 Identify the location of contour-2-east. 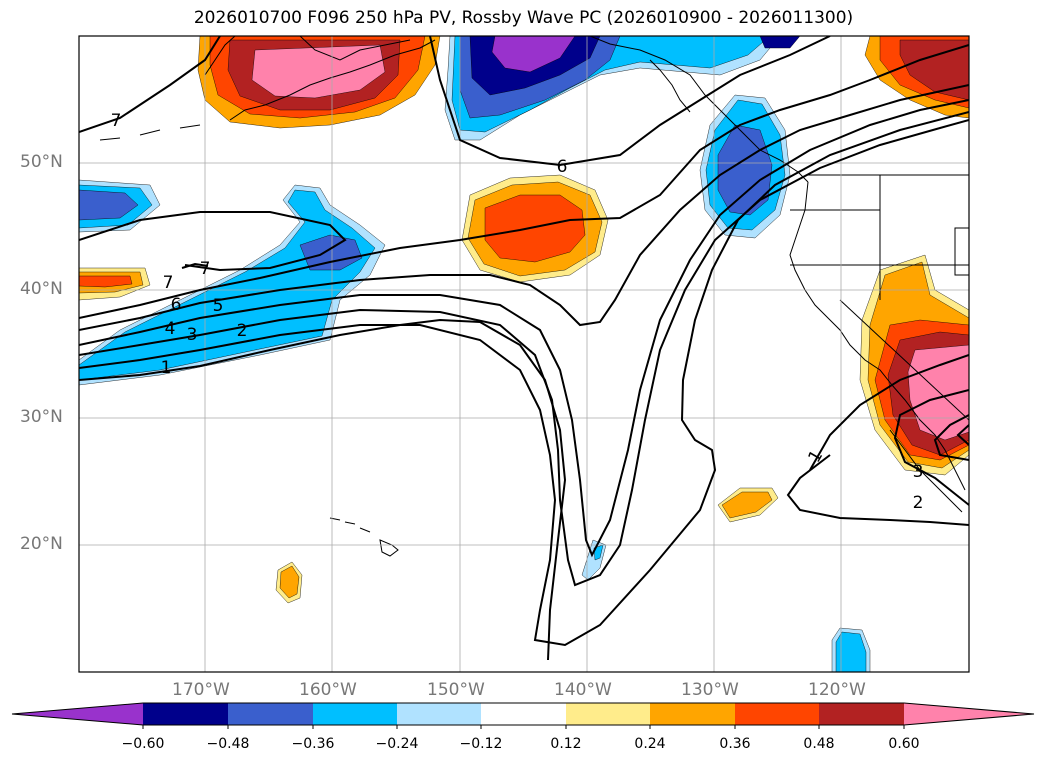
(877, 490).